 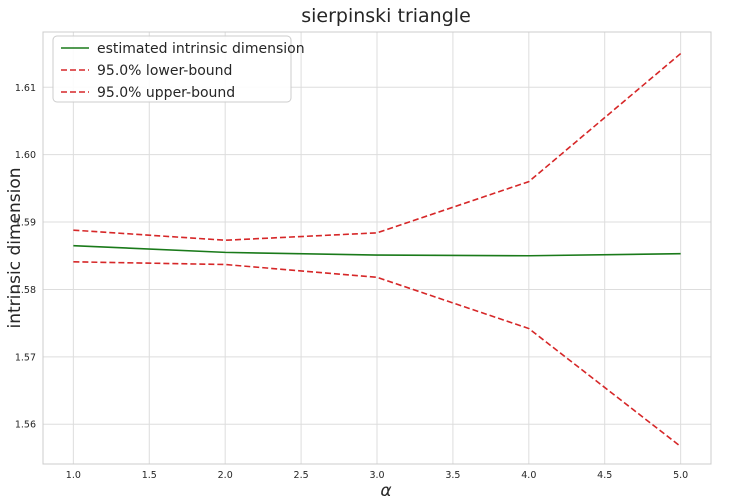 What do you see at coordinates (528, 475) in the screenshot?
I see `x-tick-label: 4.0` at bounding box center [528, 475].